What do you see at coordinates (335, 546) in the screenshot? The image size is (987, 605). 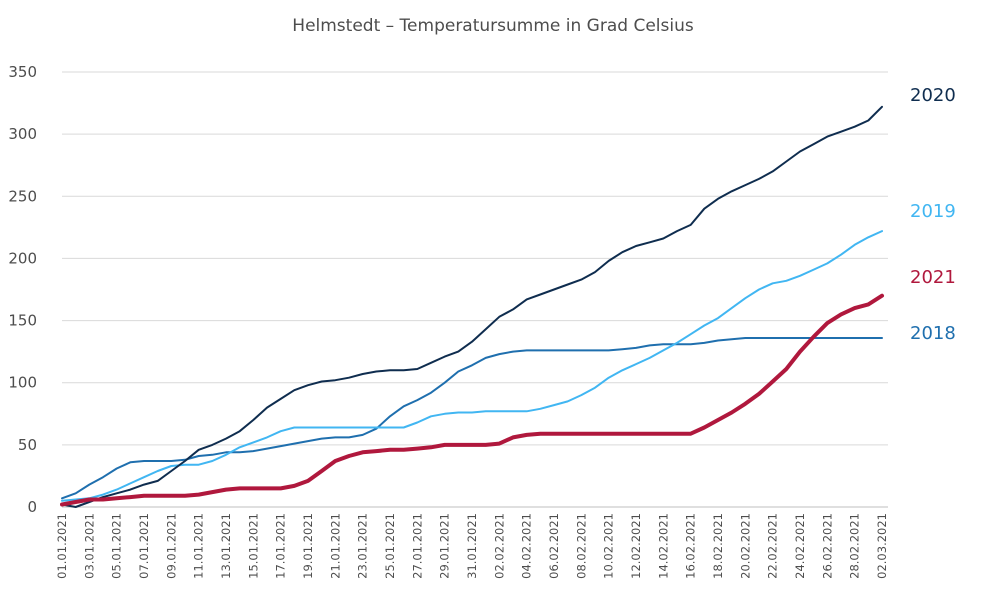 I see `x-tick-label: 21.01.2021` at bounding box center [335, 546].